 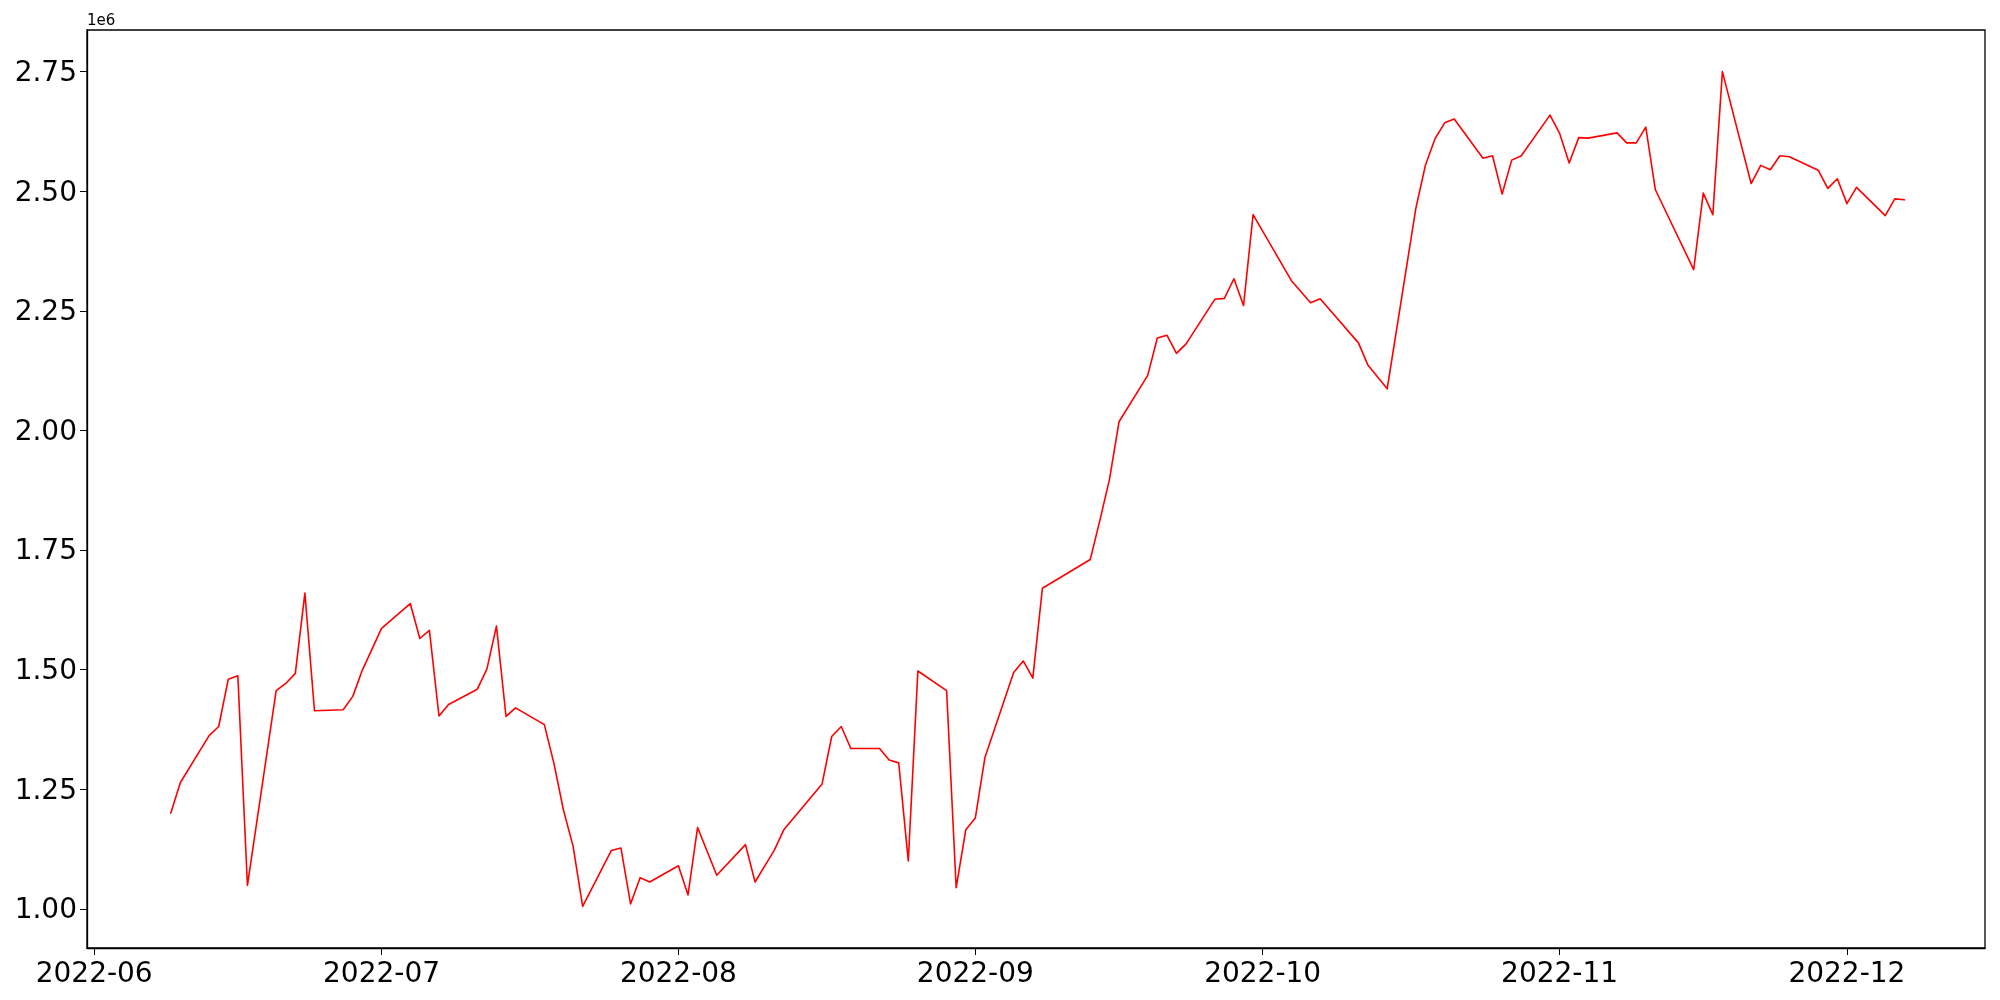 I want to click on x-tick-label: 2022-07, so click(x=382, y=972).